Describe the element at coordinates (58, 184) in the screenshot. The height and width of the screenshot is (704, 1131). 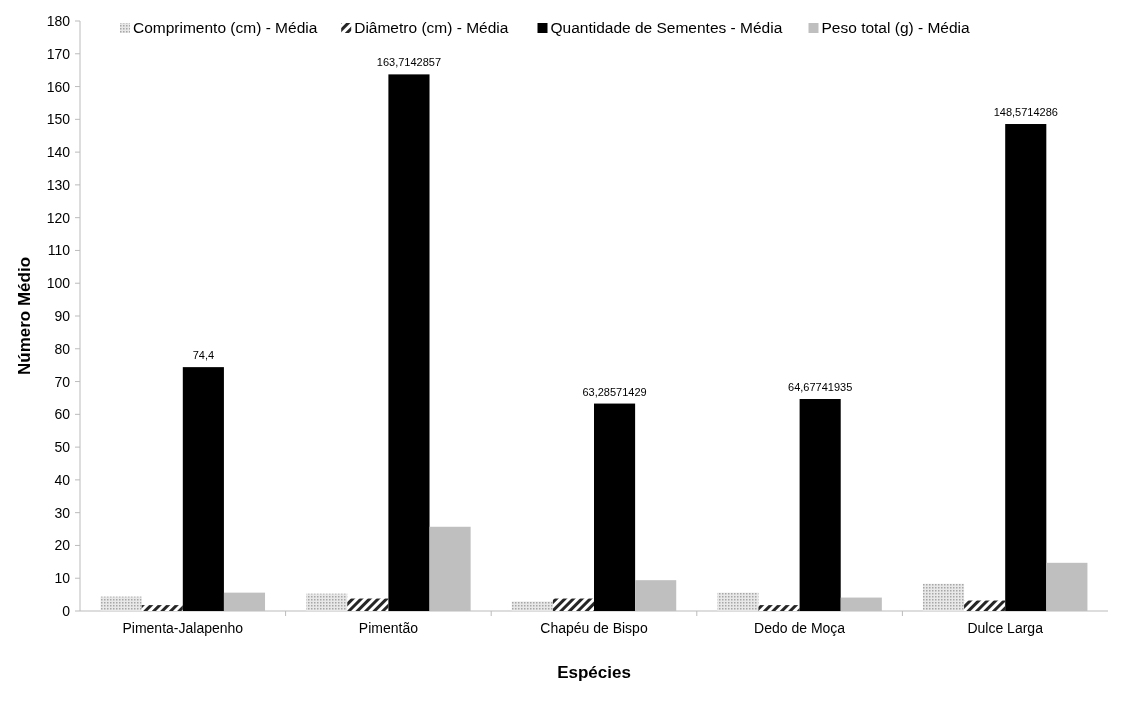
I see `y-tick-label: 130` at that location.